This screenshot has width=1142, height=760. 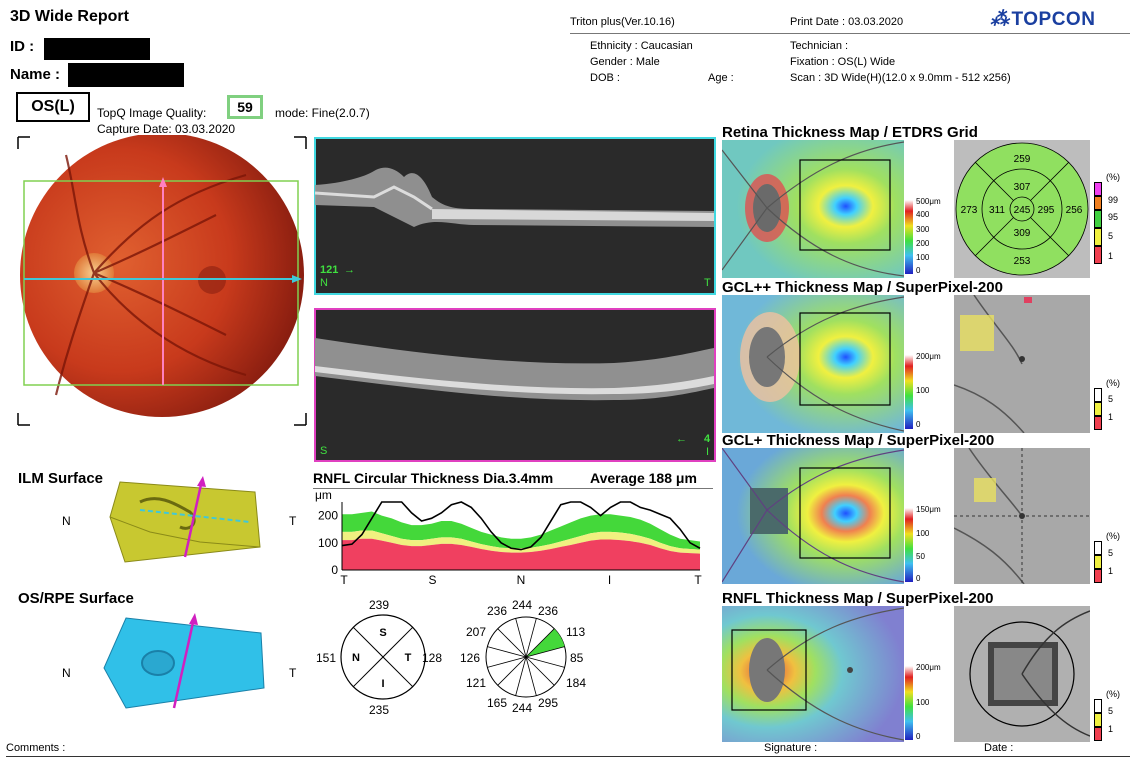 I want to click on quad-i-value: 235, so click(x=379, y=710).